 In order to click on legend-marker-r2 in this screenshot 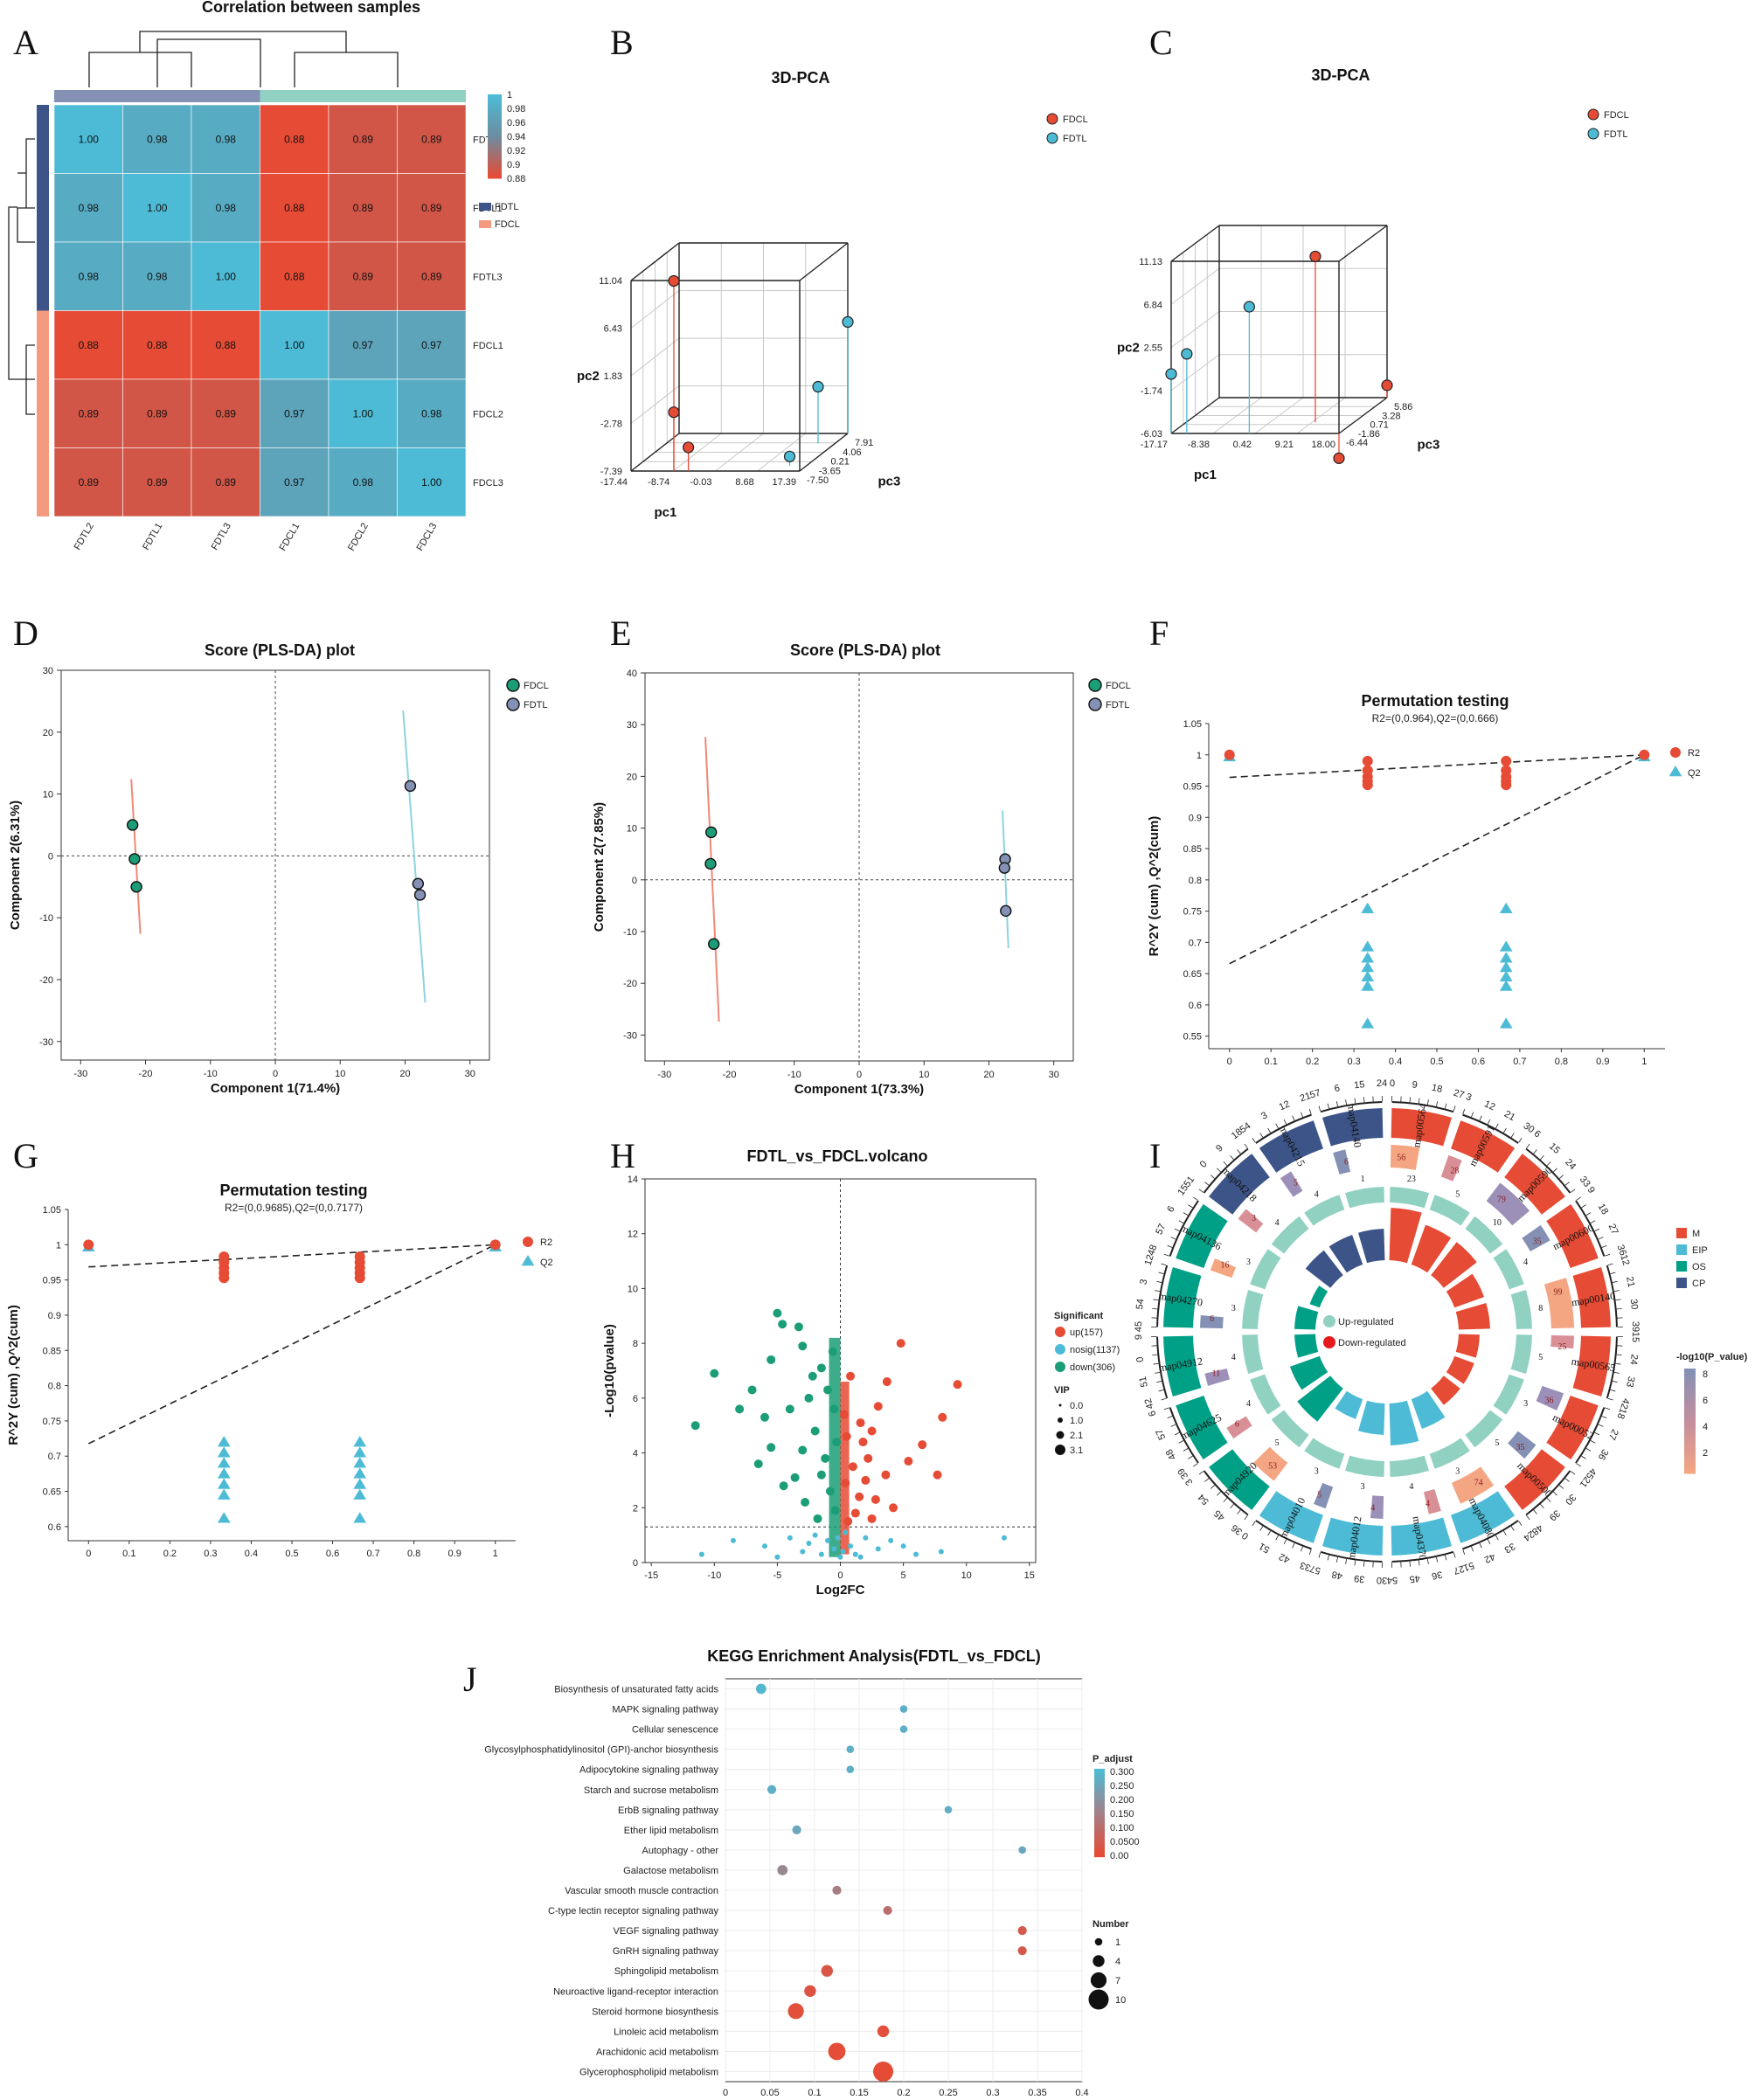, I will do `click(528, 1242)`.